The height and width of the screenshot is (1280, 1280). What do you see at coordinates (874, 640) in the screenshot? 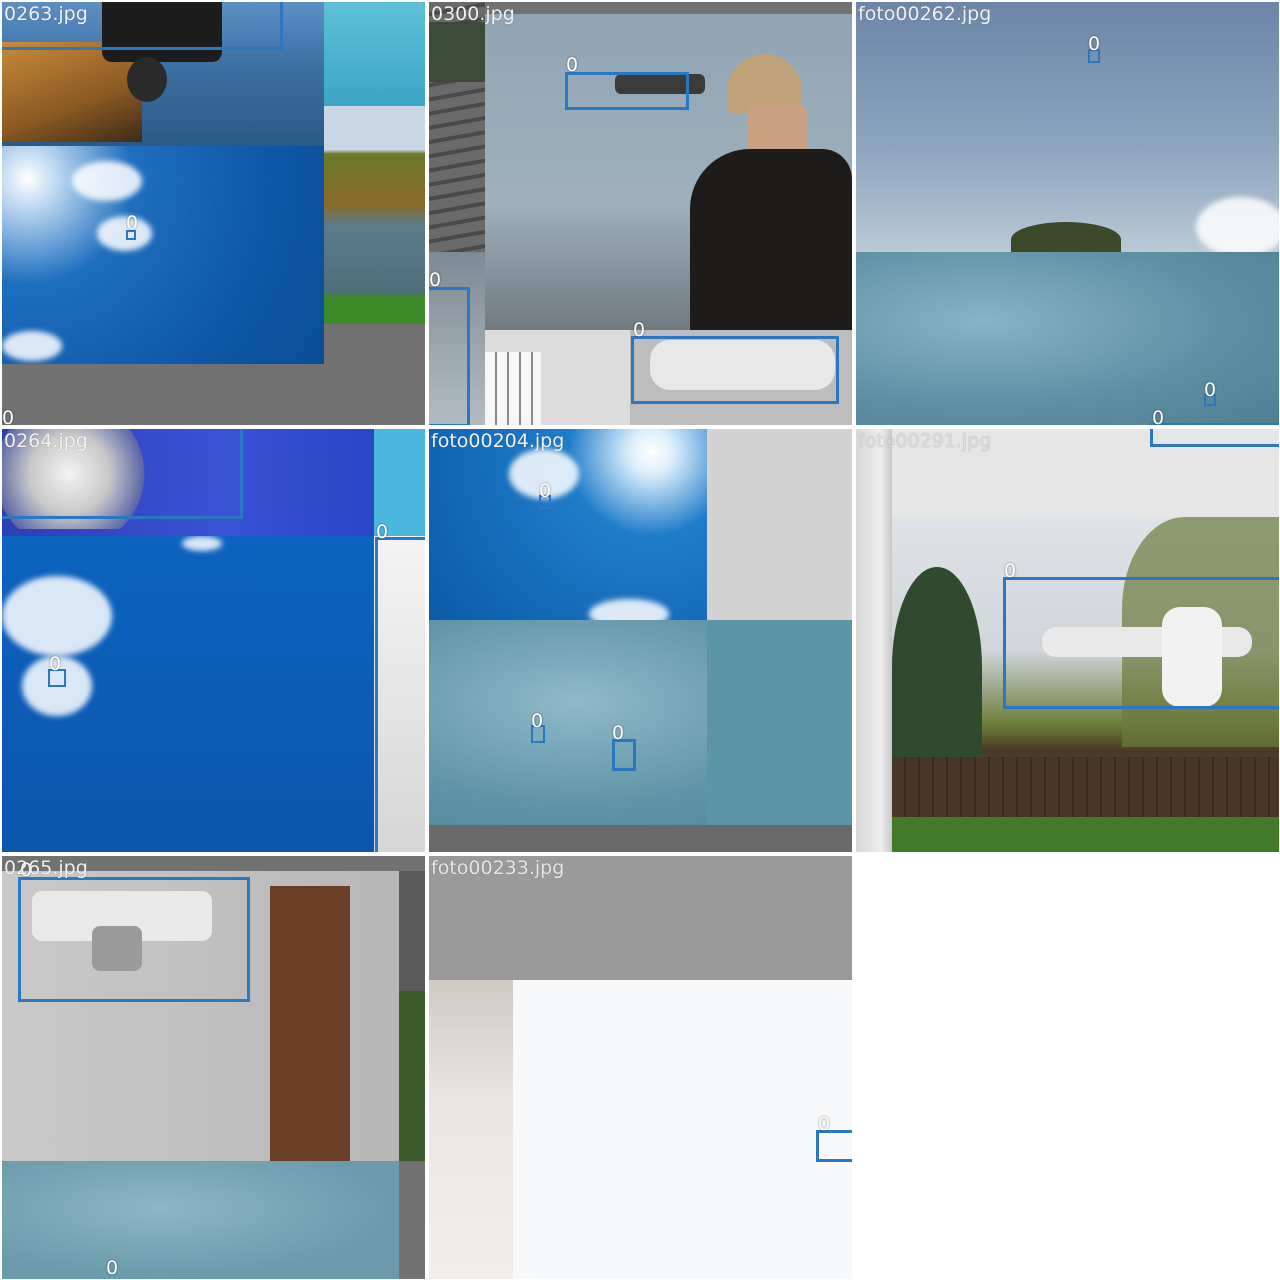
I see `wall-strip-image` at bounding box center [874, 640].